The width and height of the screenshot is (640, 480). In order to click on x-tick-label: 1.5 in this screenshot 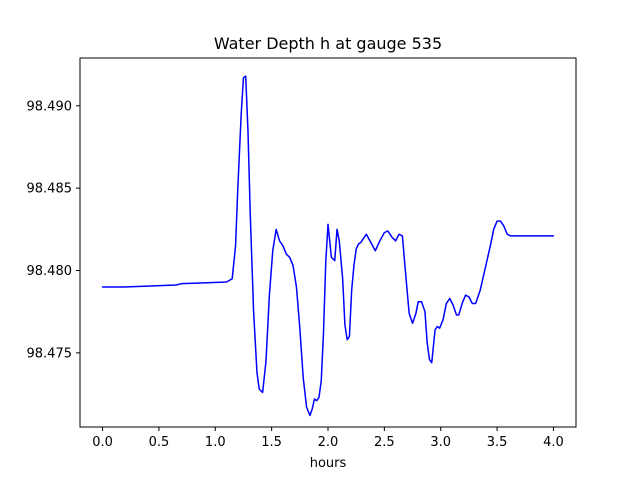, I will do `click(271, 442)`.